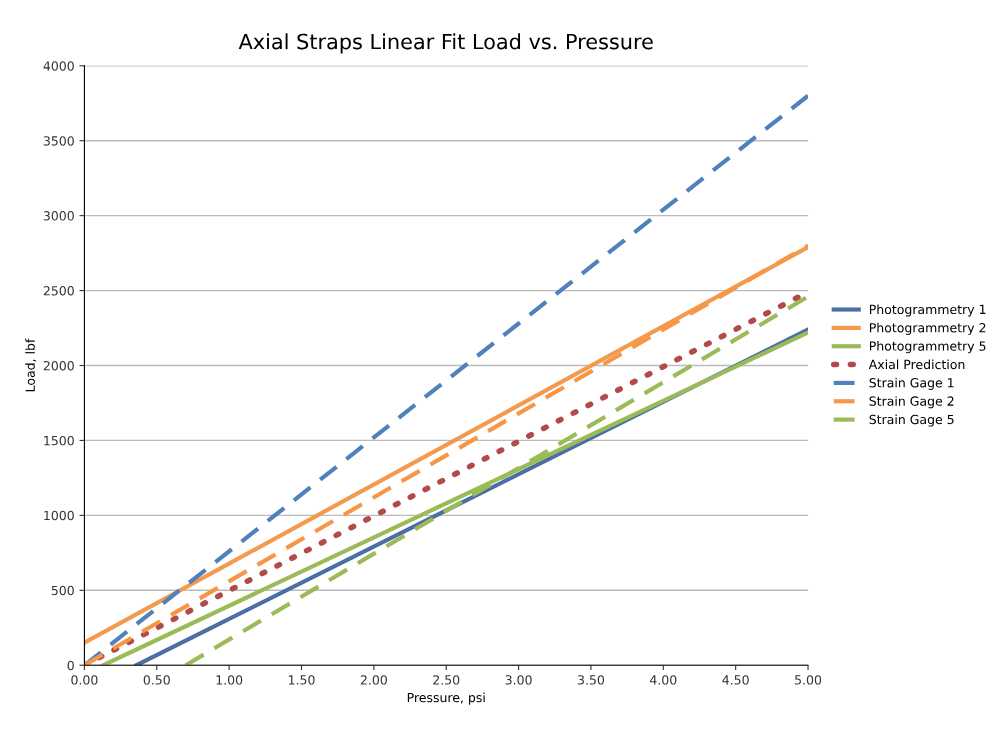 The height and width of the screenshot is (731, 1005). I want to click on y-tick-label: 4000, so click(58, 66).